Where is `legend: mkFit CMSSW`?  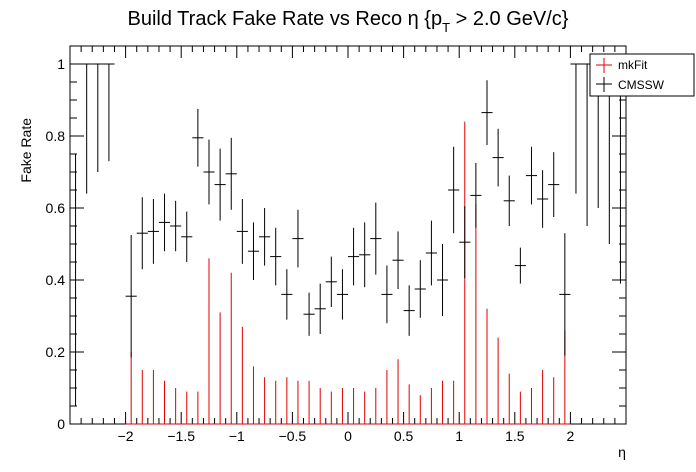 legend: mkFit CMSSW is located at coordinates (642, 75).